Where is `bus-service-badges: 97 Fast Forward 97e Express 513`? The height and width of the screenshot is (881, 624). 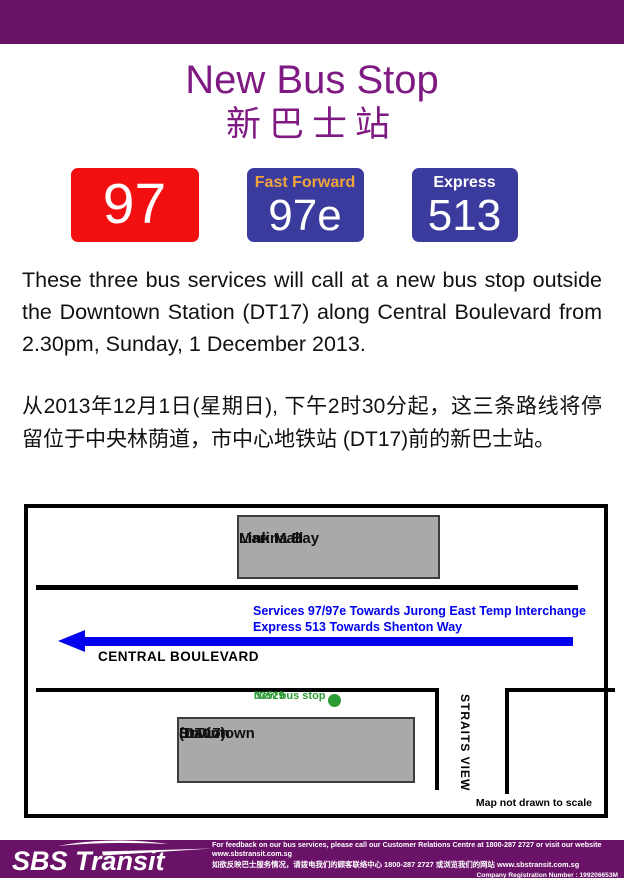 bus-service-badges: 97 Fast Forward 97e Express 513 is located at coordinates (303, 205).